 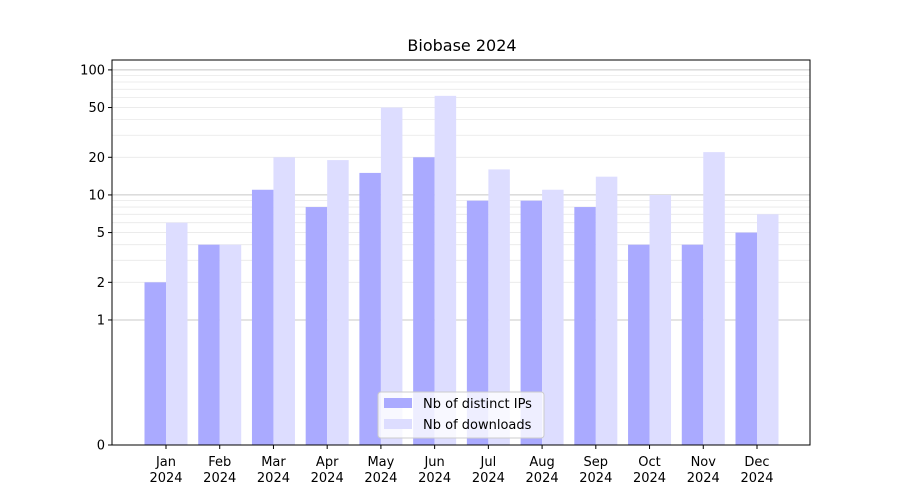 What do you see at coordinates (165, 462) in the screenshot?
I see `x-tick-label-month: Jan` at bounding box center [165, 462].